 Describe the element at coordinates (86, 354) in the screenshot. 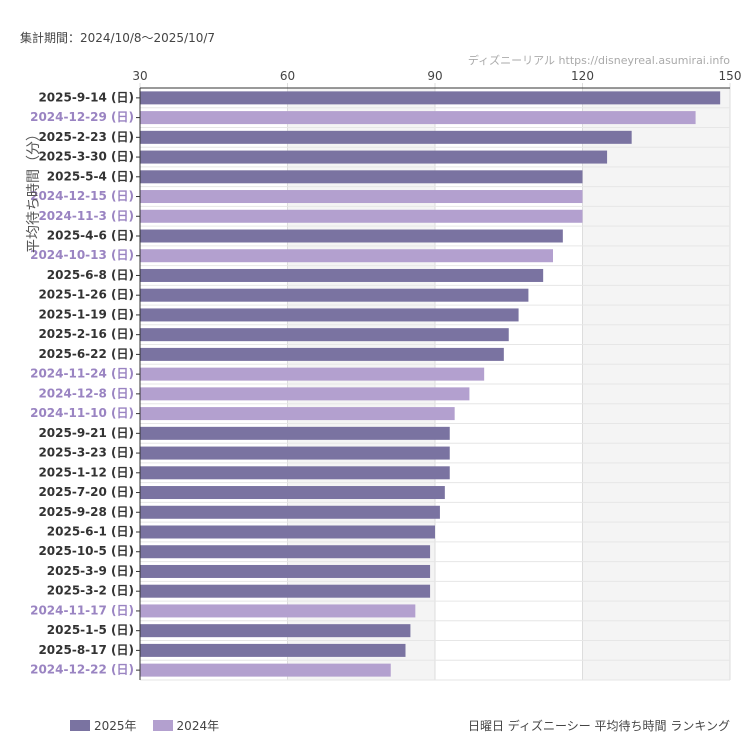

I see `category-label: 2025-6-22 (日)` at that location.